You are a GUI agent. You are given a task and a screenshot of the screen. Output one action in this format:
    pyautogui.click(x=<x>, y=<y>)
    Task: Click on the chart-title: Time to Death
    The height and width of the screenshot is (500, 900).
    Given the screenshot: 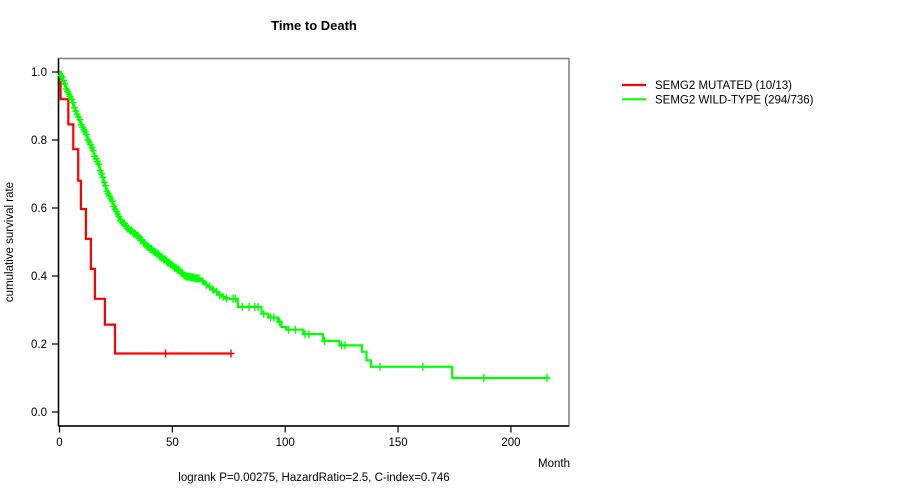 What is the action you would take?
    pyautogui.click(x=314, y=25)
    